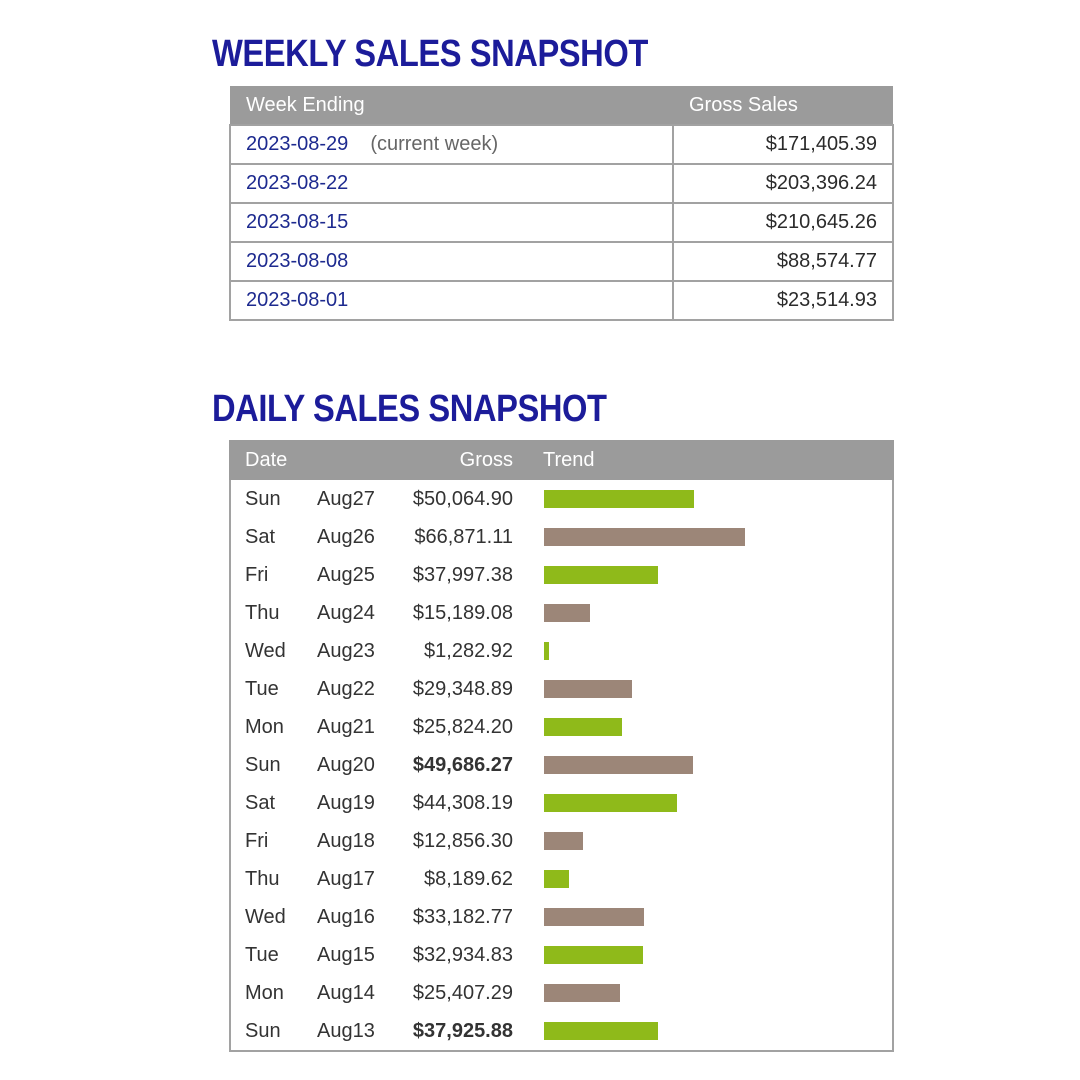 This screenshot has height=1080, width=1080. I want to click on week-amount: $171,405.39, so click(783, 144).